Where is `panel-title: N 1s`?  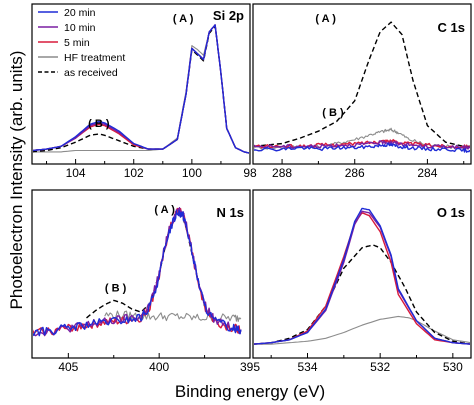
panel-title: N 1s is located at coordinates (230, 212).